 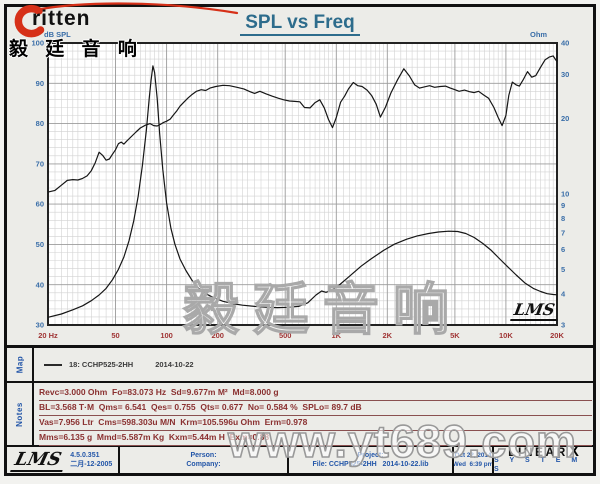 What do you see at coordinates (538, 464) in the screenshot?
I see `linearx-systems-text: S Y S T E M S` at bounding box center [538, 464].